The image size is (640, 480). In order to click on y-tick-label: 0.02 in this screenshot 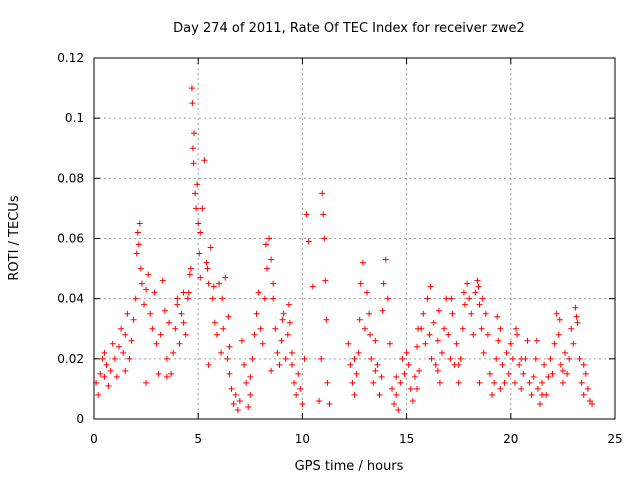, I will do `click(70, 359)`.